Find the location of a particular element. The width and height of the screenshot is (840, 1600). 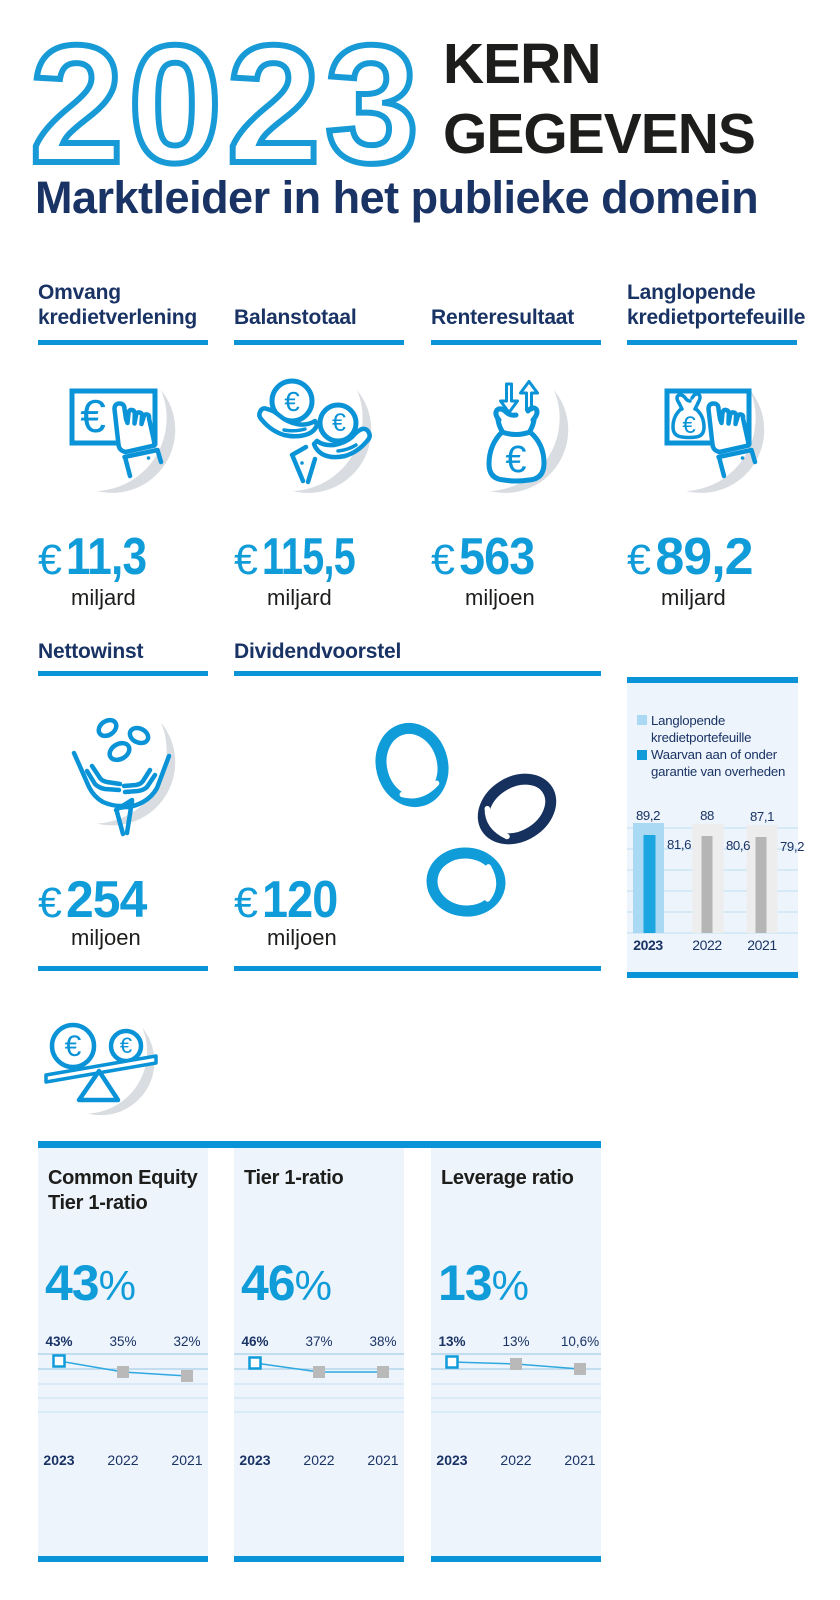

svg-text: Waarvan aan of onder is located at coordinates (714, 754).